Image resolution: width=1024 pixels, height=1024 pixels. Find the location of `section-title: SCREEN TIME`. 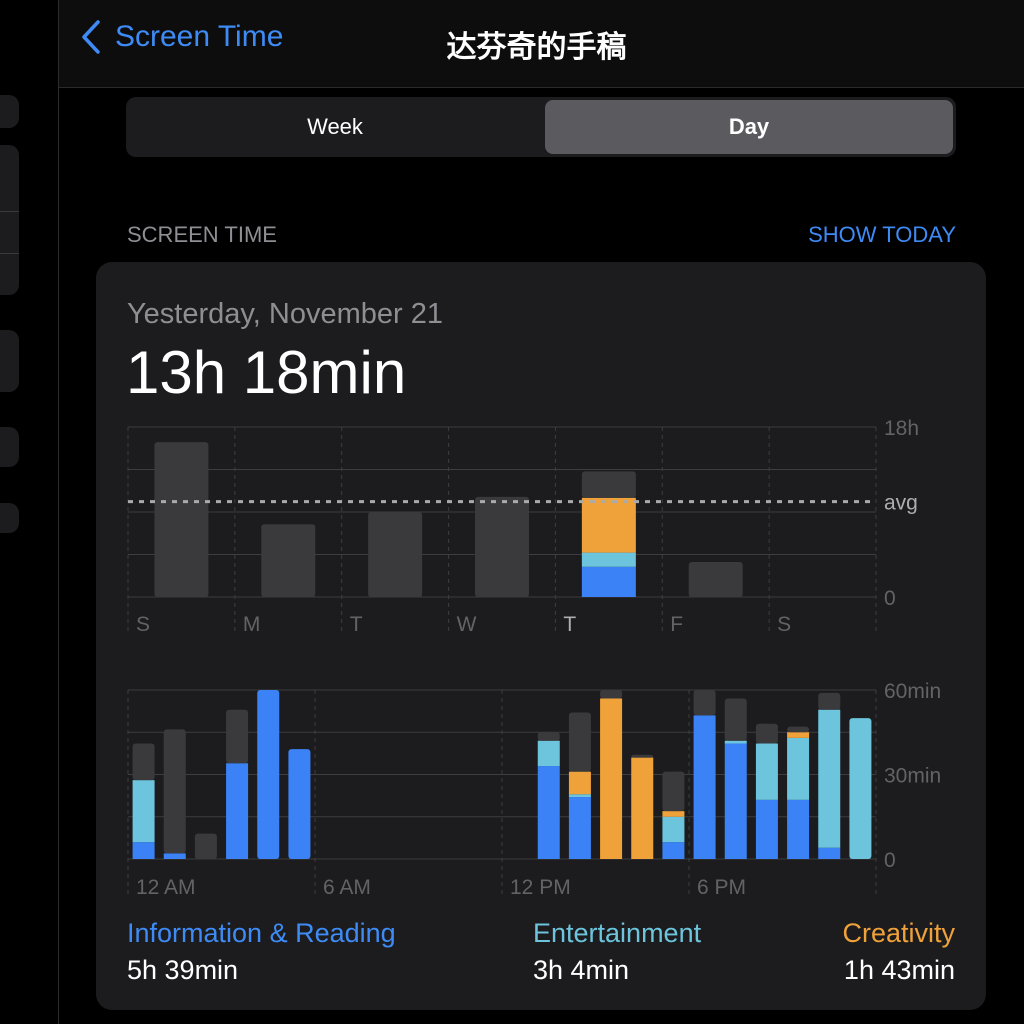

section-title: SCREEN TIME is located at coordinates (202, 234).